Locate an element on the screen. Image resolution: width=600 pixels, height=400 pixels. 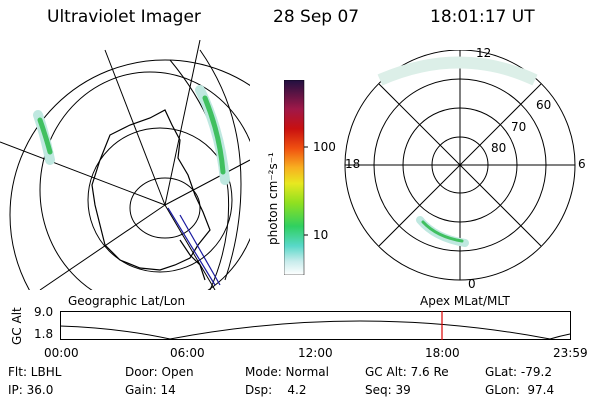
time-tick: 12:00 is located at coordinates (315, 353).